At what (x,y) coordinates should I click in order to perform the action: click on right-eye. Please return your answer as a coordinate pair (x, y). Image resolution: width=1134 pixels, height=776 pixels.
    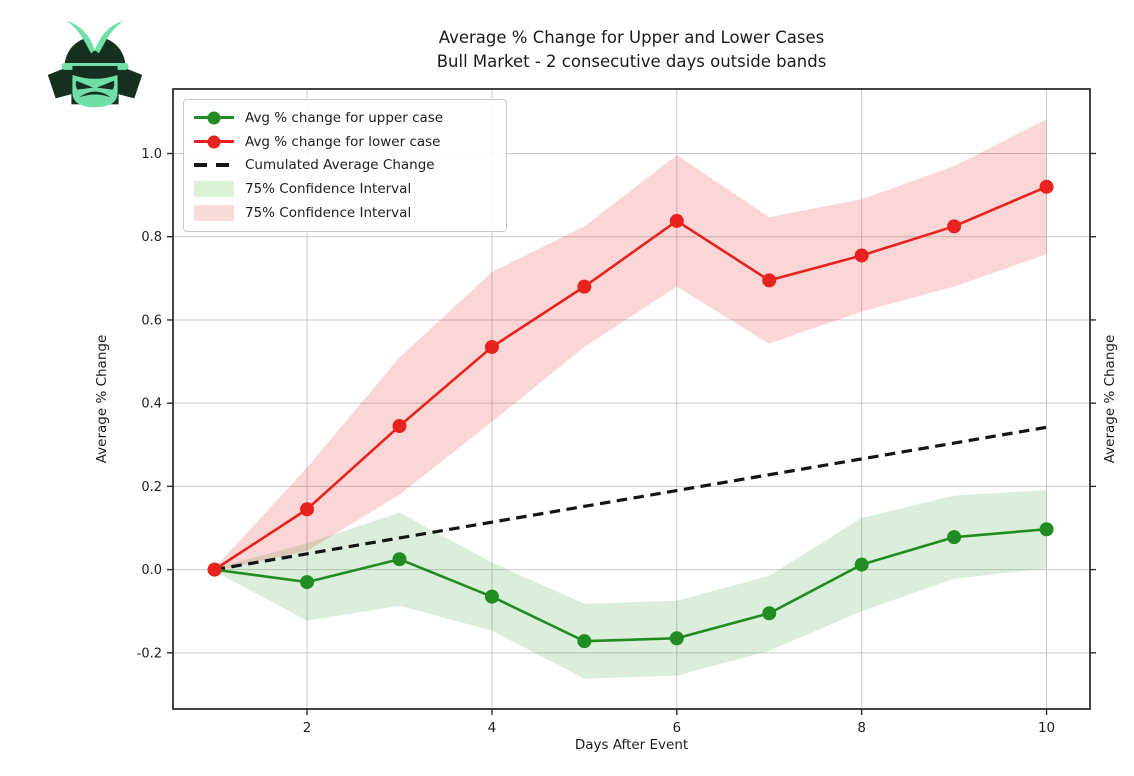
    Looking at the image, I should click on (105, 85).